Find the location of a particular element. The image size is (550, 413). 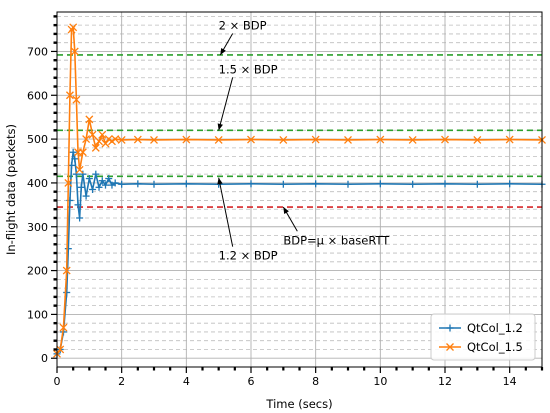

legend-label: QtCol_1.2 is located at coordinates (495, 328).